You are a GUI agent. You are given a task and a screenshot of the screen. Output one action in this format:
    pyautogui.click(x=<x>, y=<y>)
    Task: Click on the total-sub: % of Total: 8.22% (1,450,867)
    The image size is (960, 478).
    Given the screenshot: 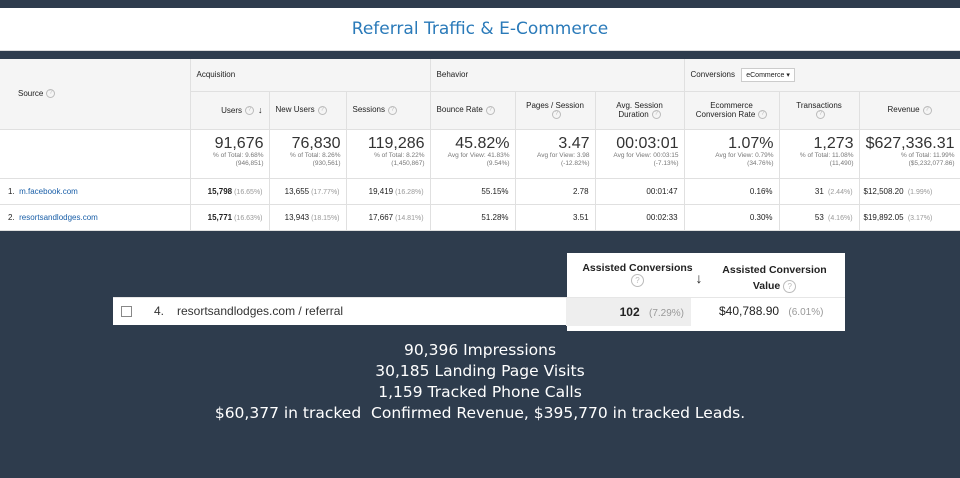 What is the action you would take?
    pyautogui.click(x=399, y=159)
    